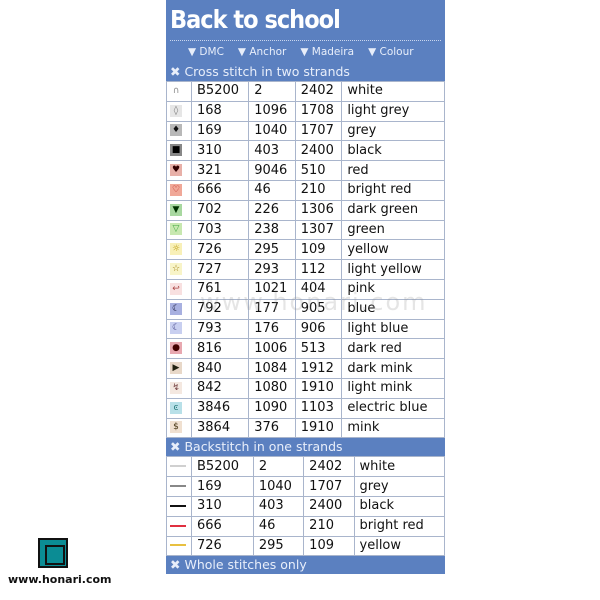 Image resolution: width=600 pixels, height=600 pixels. Describe the element at coordinates (318, 111) in the screenshot. I see `cell-madeira: 1708` at that location.